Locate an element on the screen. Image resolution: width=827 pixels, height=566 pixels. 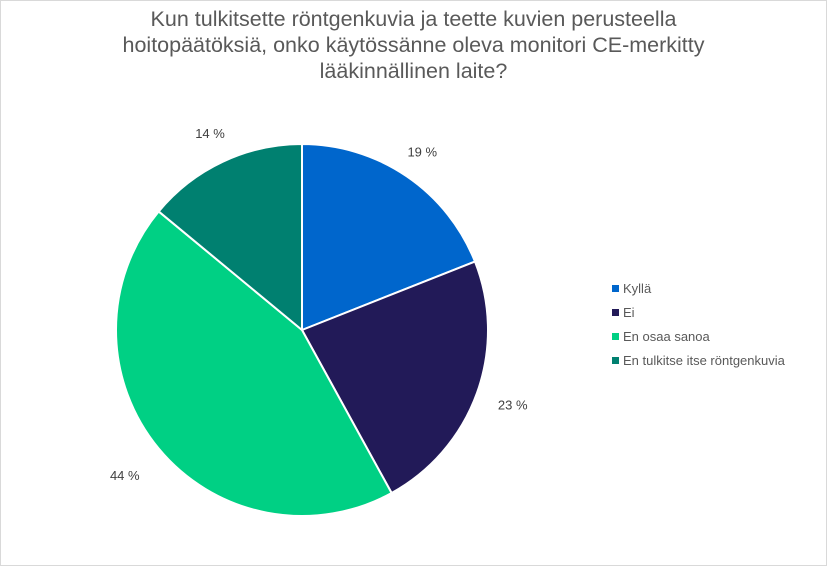
legend-item-kylla: Kyllä is located at coordinates (698, 288).